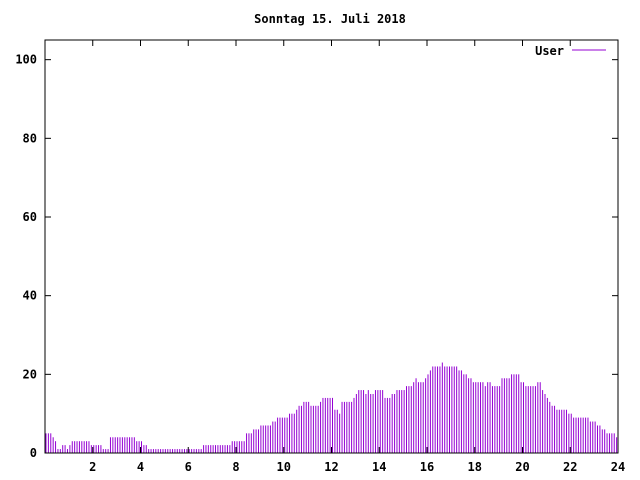 The height and width of the screenshot is (480, 640). What do you see at coordinates (188, 467) in the screenshot?
I see `x-tick-label: 6` at bounding box center [188, 467].